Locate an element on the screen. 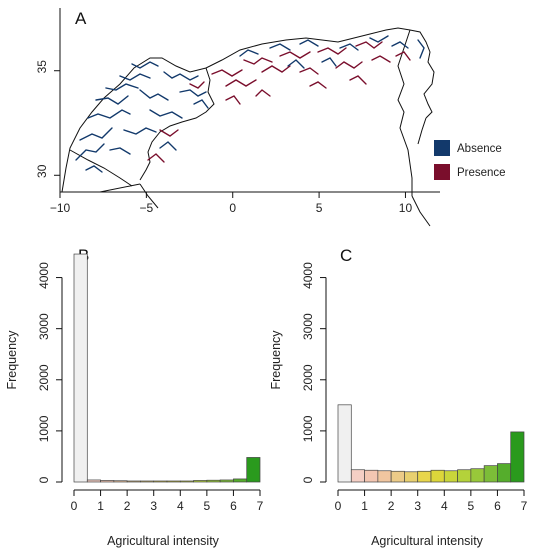  x-tick-label: 1 is located at coordinates (364, 506).